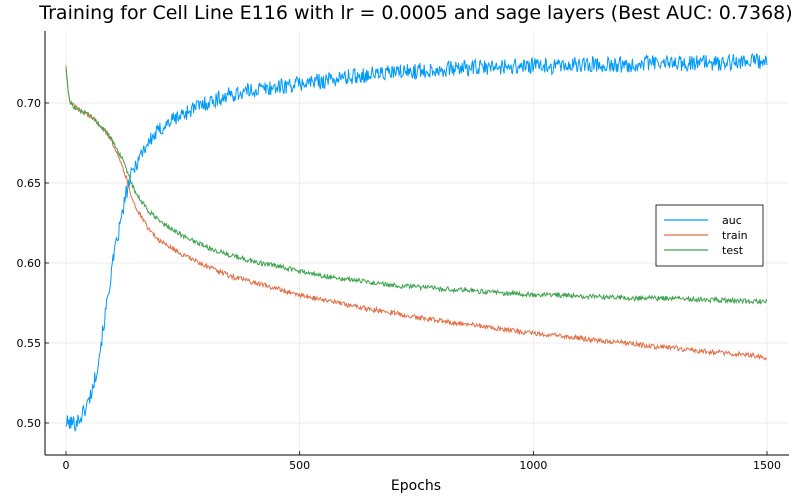 Image resolution: width=800 pixels, height=500 pixels. Describe the element at coordinates (29, 103) in the screenshot. I see `y-tick-label: 0.70` at that location.